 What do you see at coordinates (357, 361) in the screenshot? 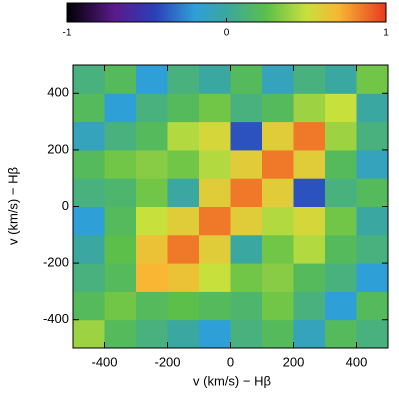
I see `x-tick-label: 400` at bounding box center [357, 361].